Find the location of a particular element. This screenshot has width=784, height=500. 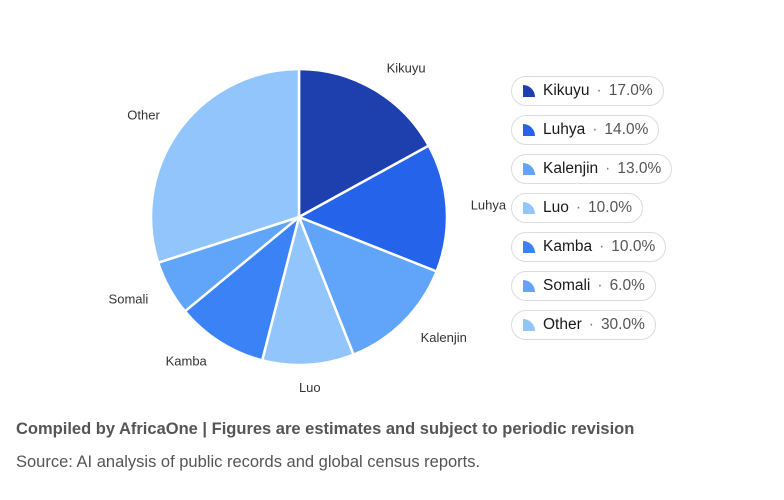

pie-slice-luhya is located at coordinates (373, 208).